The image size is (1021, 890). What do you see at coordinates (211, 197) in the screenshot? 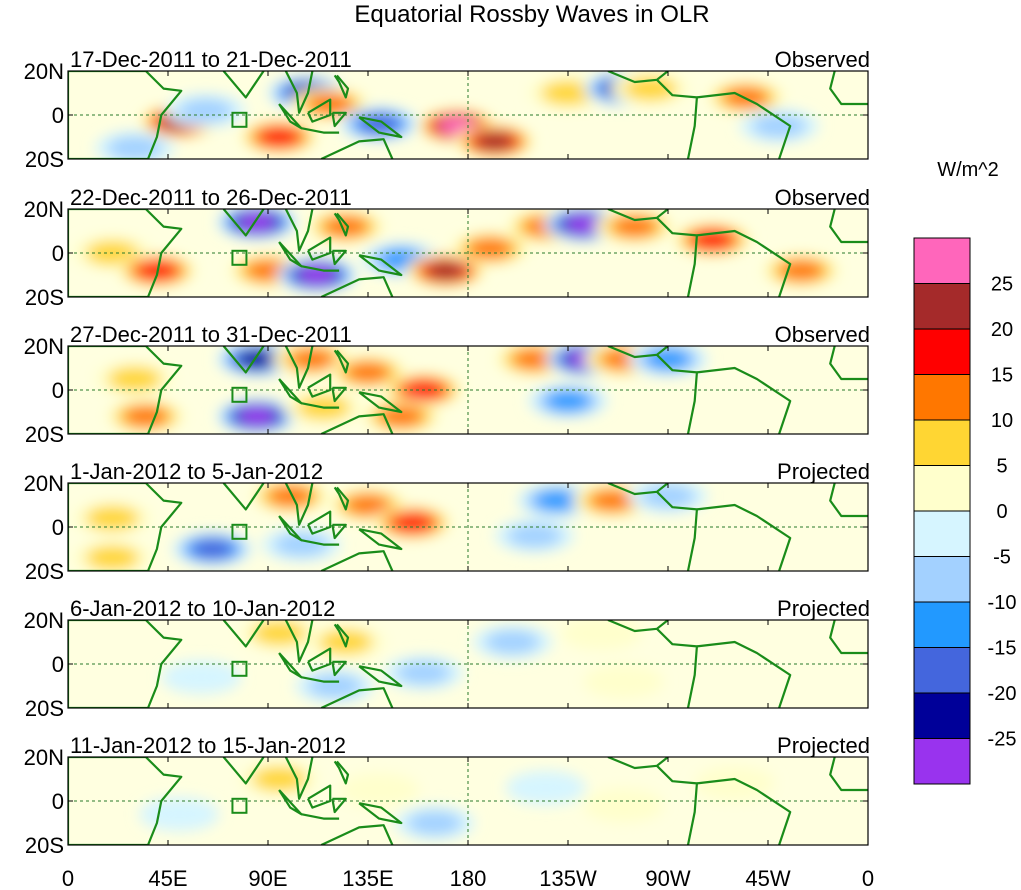
I see `panel-period-label: 22-Dec-2011 to 26-Dec-2011` at bounding box center [211, 197].